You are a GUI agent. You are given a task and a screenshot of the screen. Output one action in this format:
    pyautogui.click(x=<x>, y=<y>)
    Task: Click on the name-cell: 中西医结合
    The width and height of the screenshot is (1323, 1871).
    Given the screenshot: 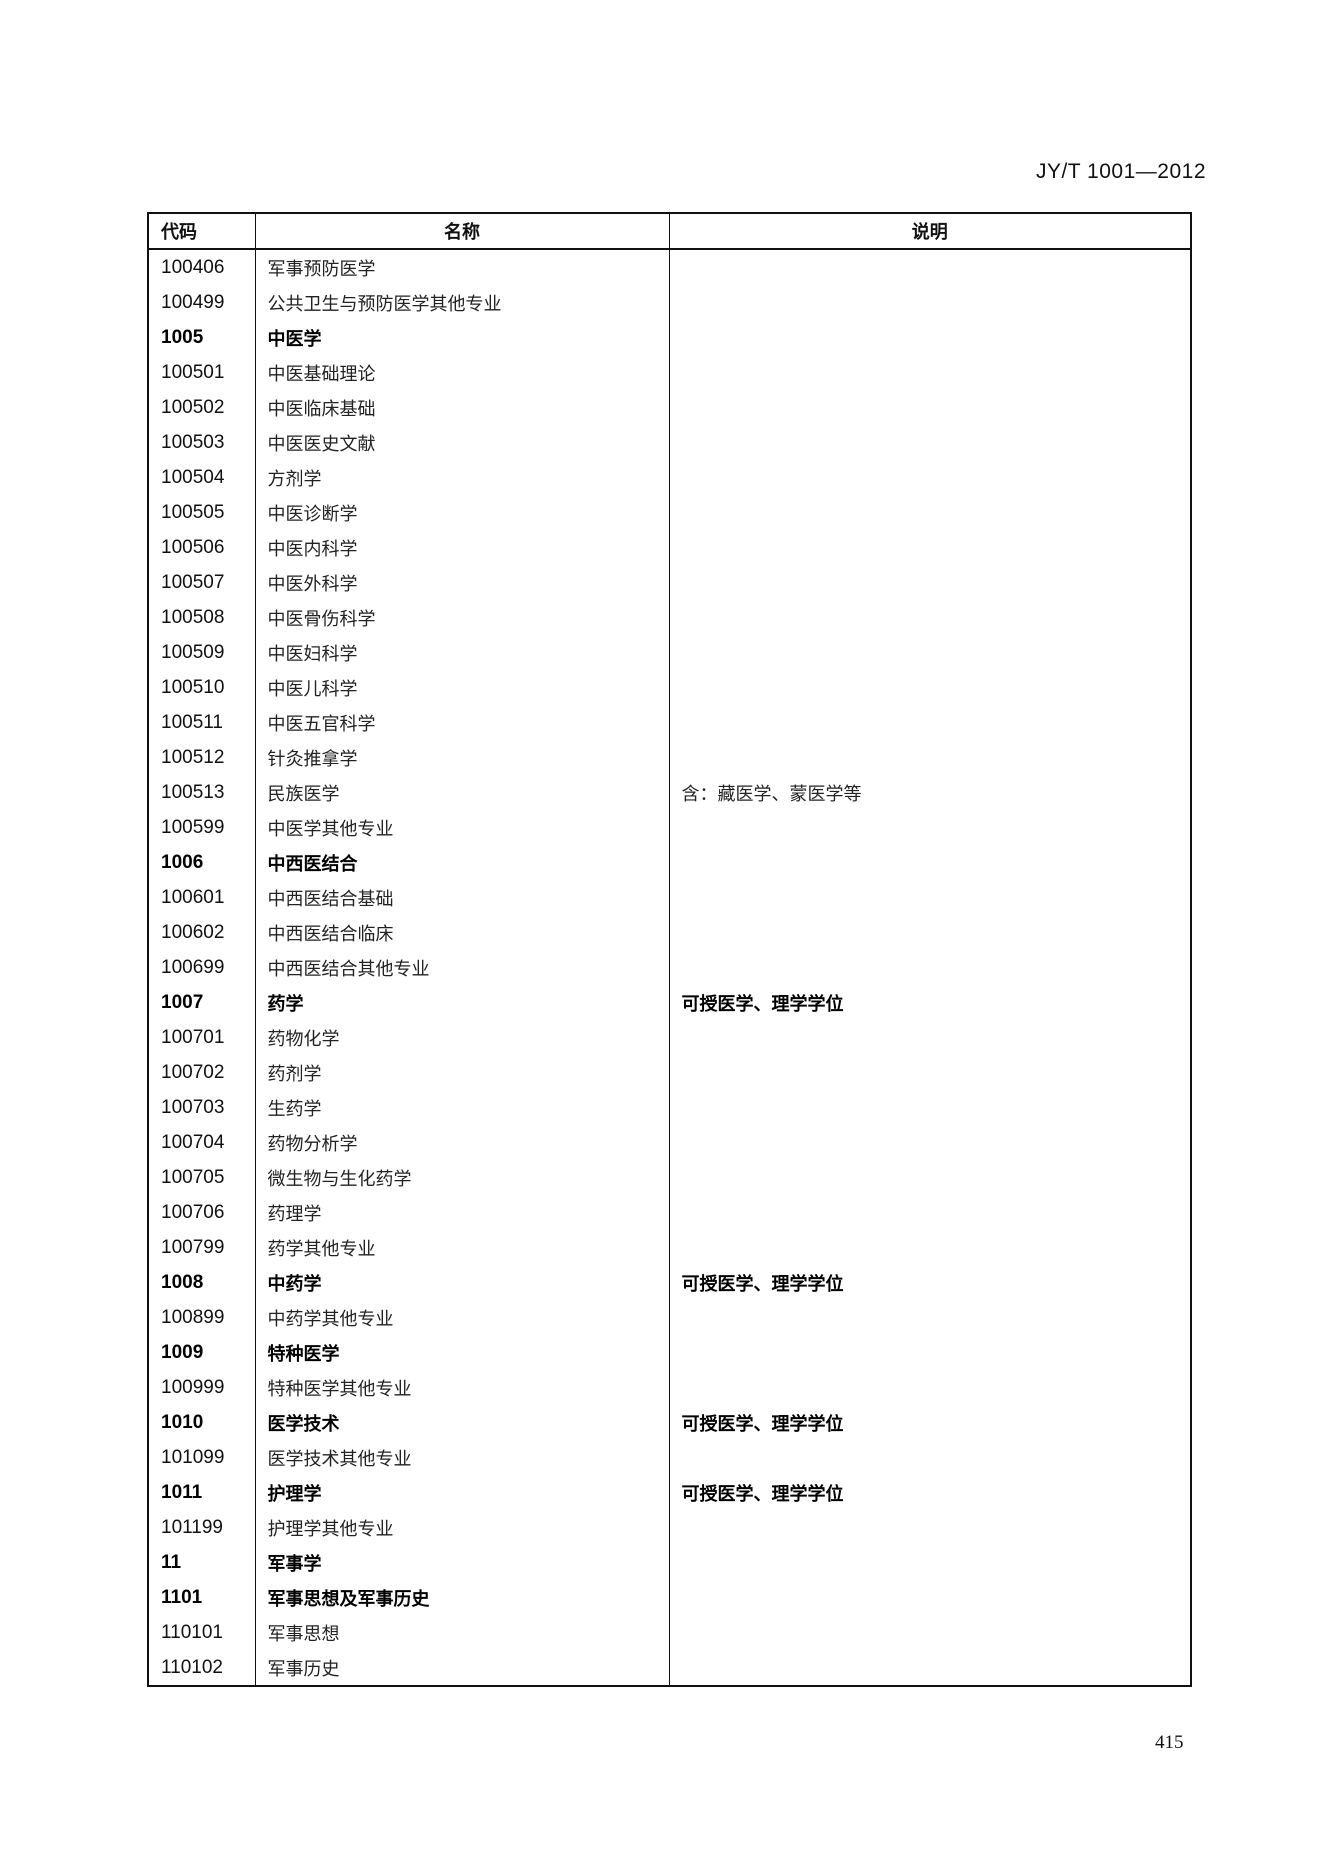 What is the action you would take?
    pyautogui.click(x=461, y=862)
    